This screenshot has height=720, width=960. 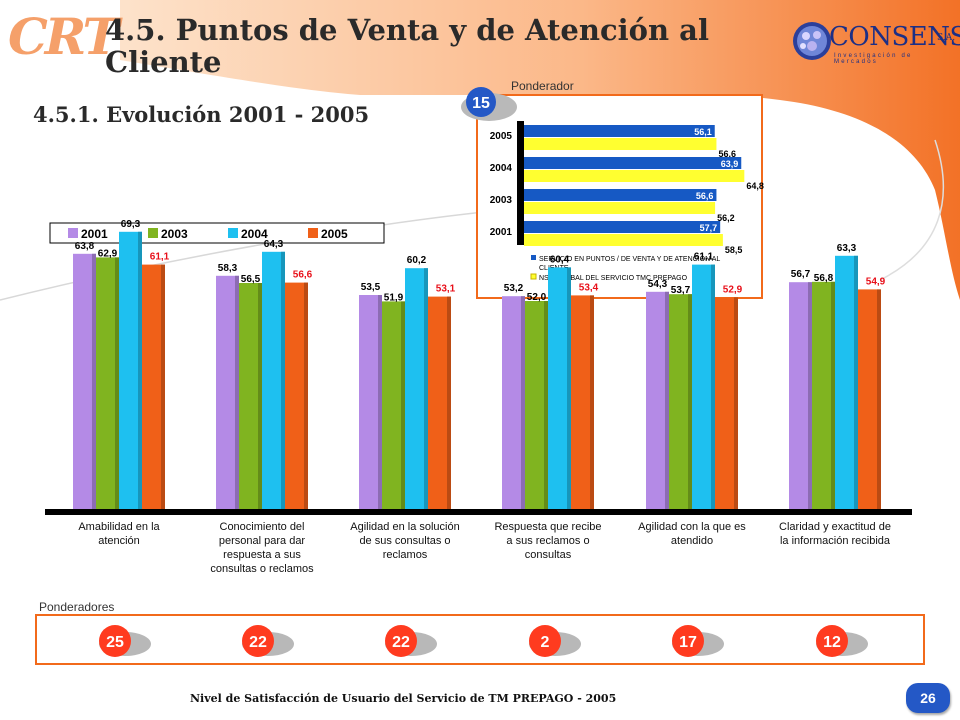 I want to click on x-axis-baseline, so click(x=478, y=512).